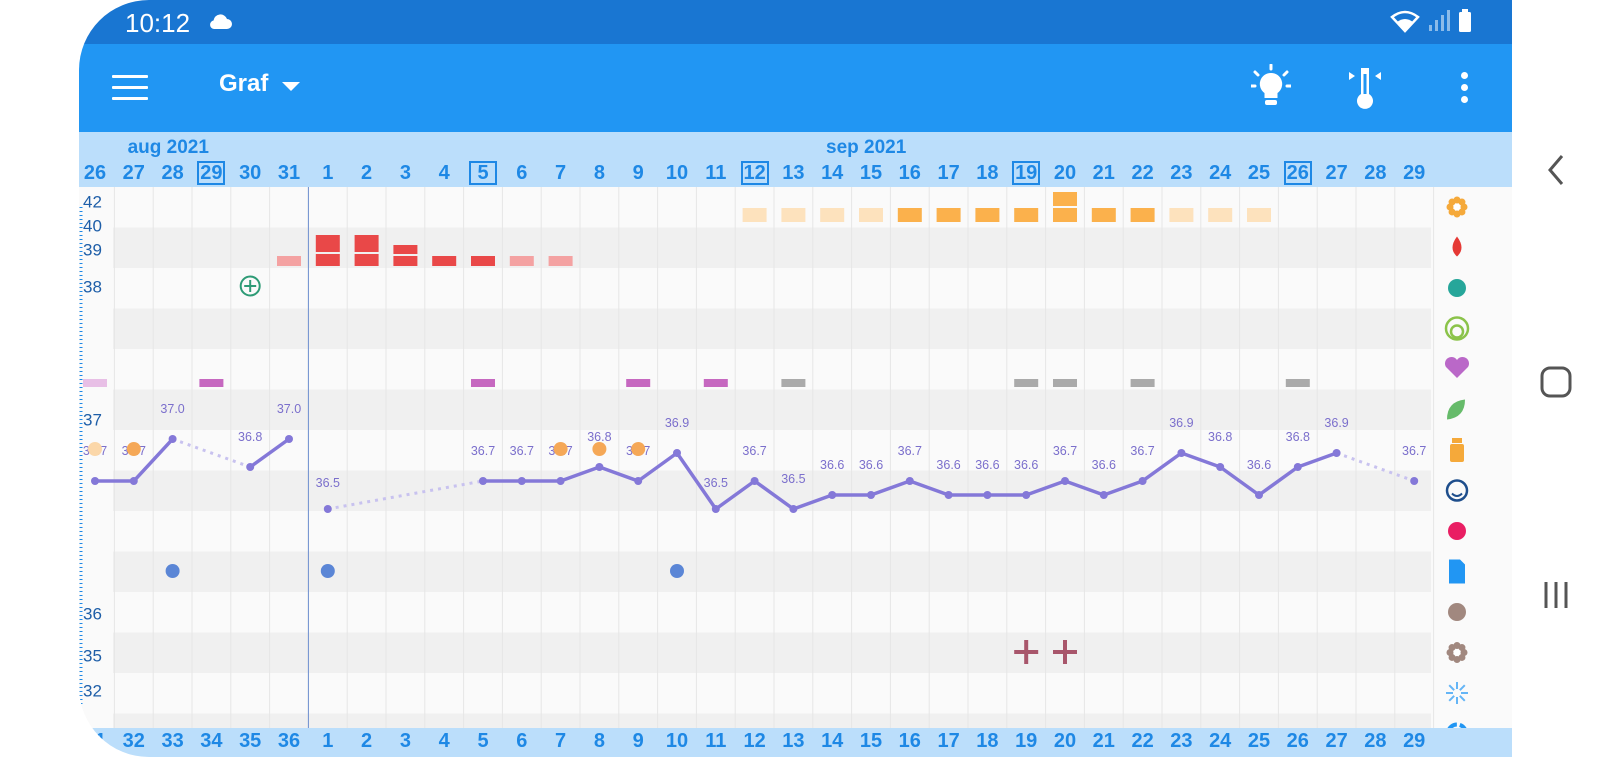 The height and width of the screenshot is (757, 1600). What do you see at coordinates (1457, 440) in the screenshot?
I see `bottle-cap` at bounding box center [1457, 440].